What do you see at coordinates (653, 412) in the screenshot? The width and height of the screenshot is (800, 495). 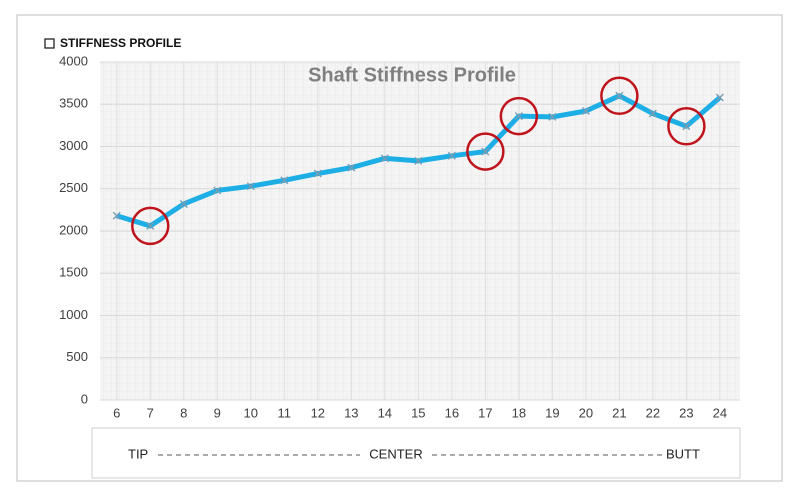 I see `x-tick-label: 22` at bounding box center [653, 412].